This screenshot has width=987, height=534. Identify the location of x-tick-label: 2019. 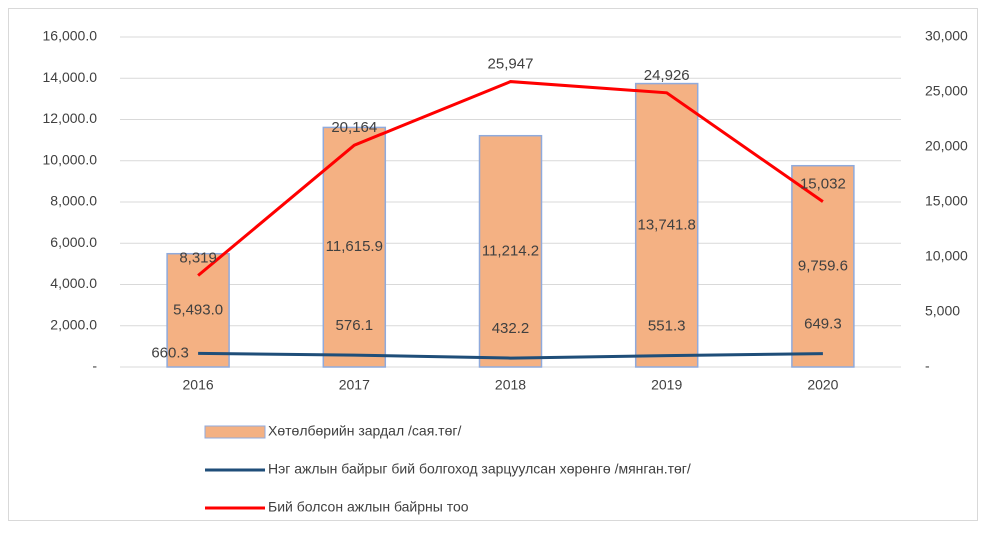
(666, 385).